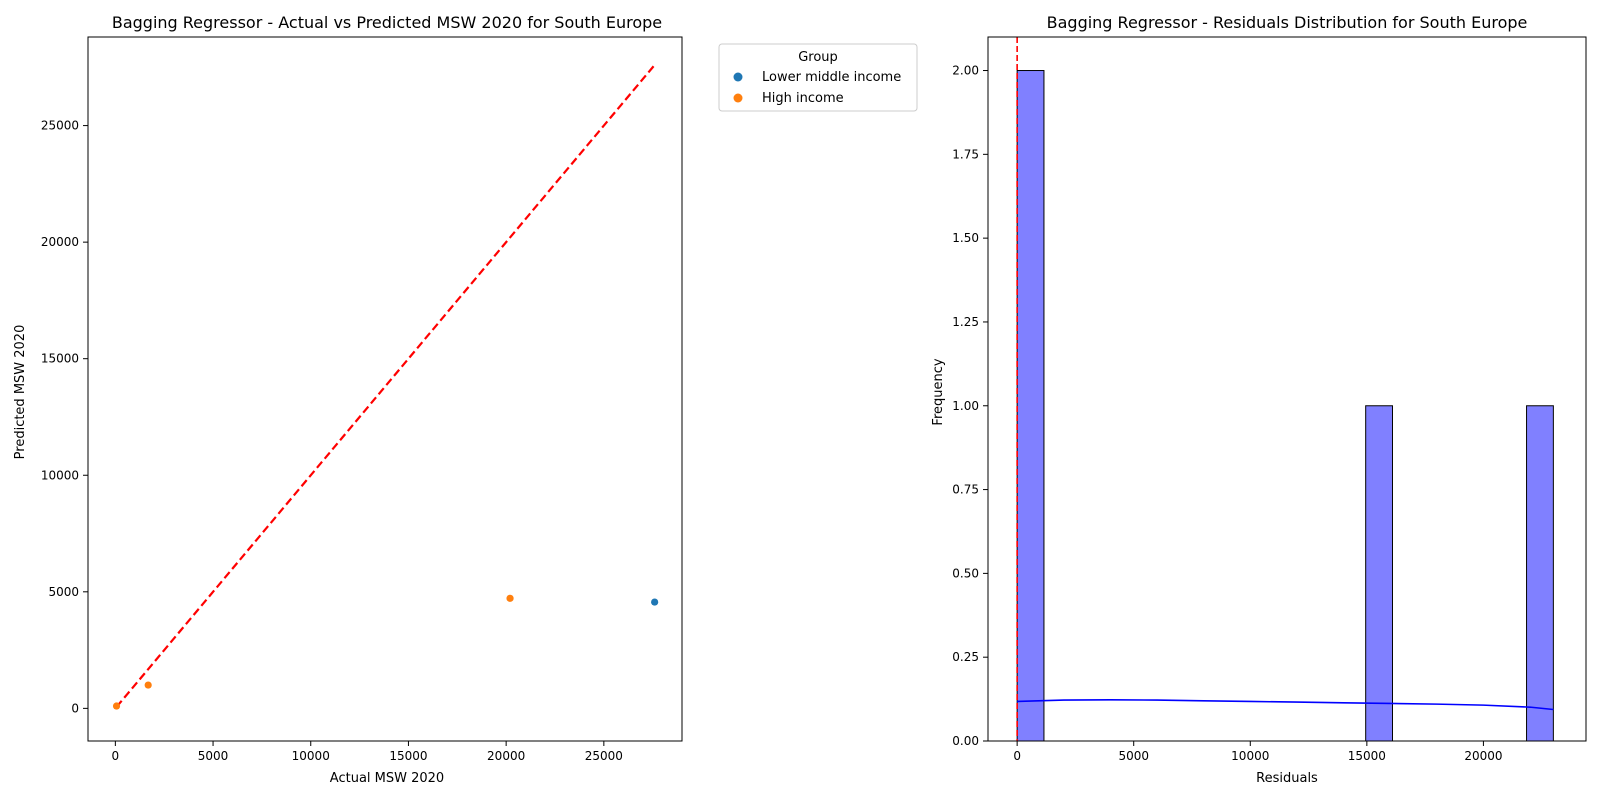  I want to click on scatter-y-tick-label: 25000, so click(60, 126).